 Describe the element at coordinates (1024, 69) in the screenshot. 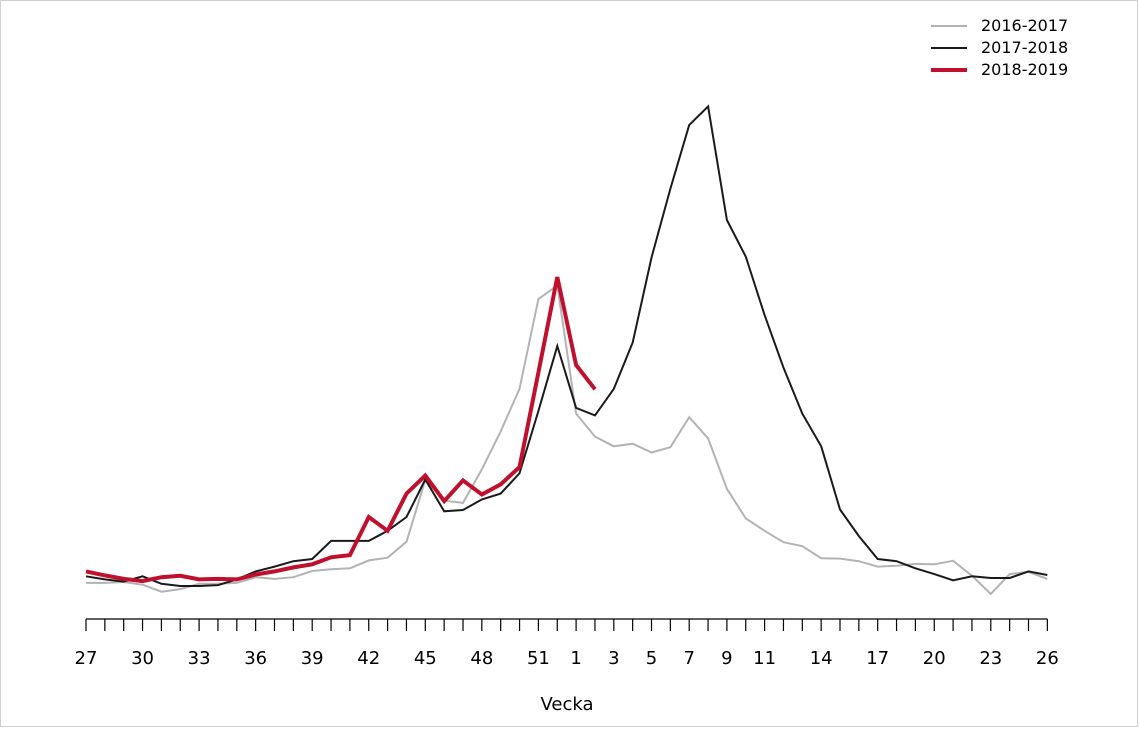

I see `legend-label-2018-2019: 2018-2019` at that location.